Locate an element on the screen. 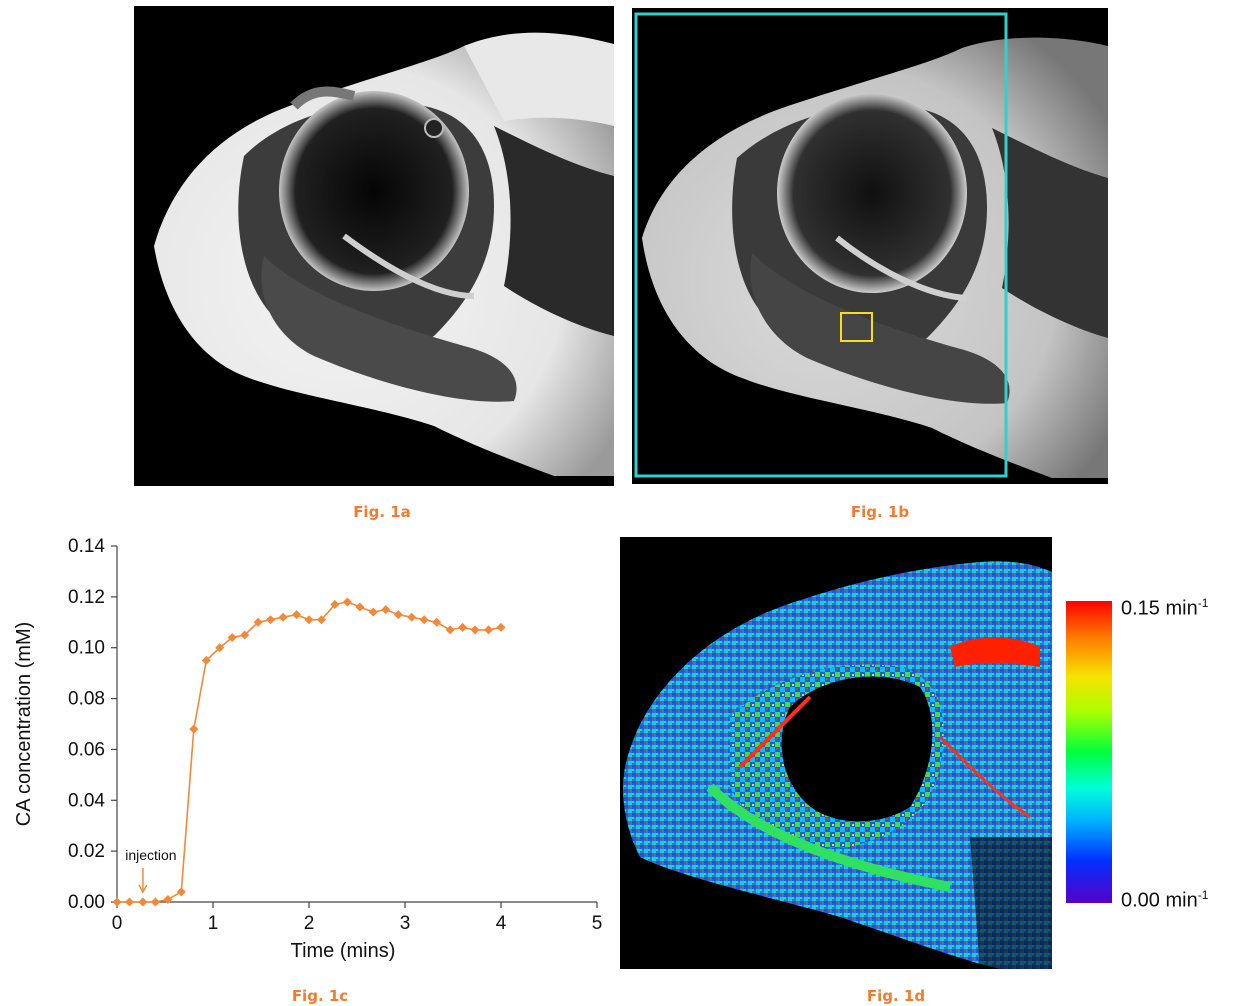 This screenshot has width=1237, height=1006. y-tick-label: 0.06 is located at coordinates (86, 749).